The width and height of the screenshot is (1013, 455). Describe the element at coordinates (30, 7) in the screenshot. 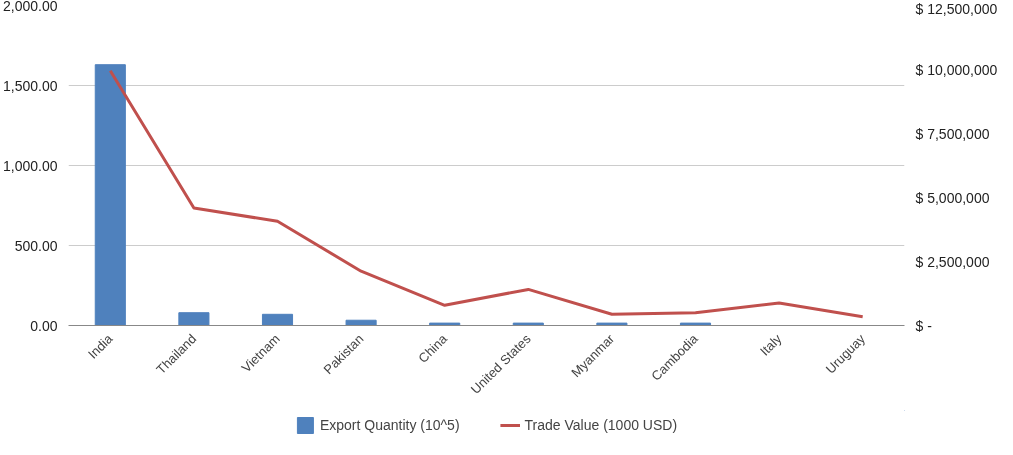

I see `y-tick-label: 2,000.00` at that location.